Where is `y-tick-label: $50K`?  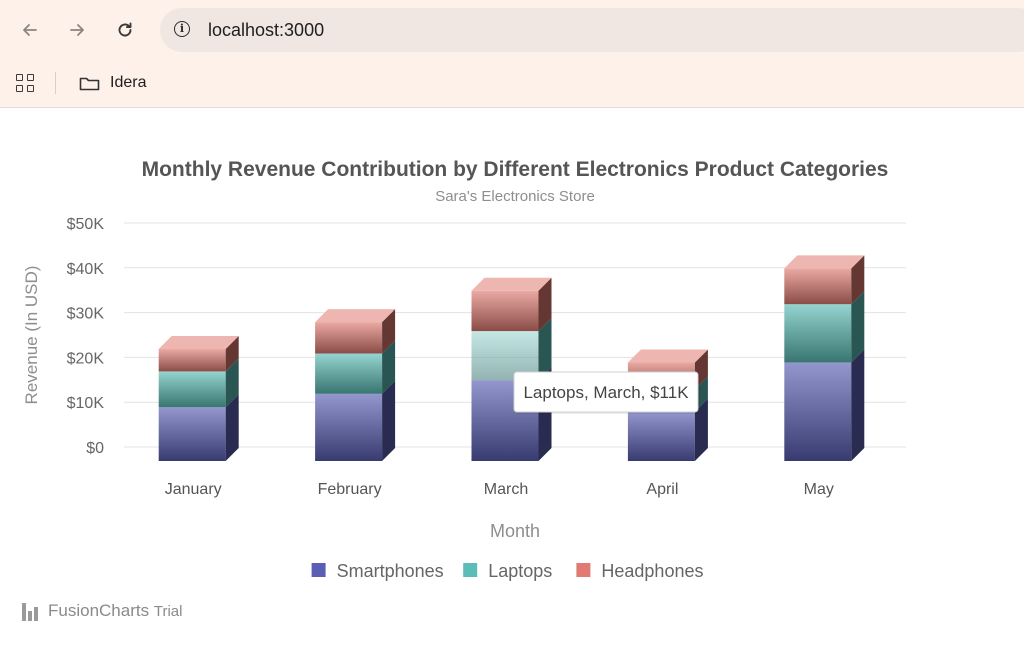 y-tick-label: $50K is located at coordinates (86, 224).